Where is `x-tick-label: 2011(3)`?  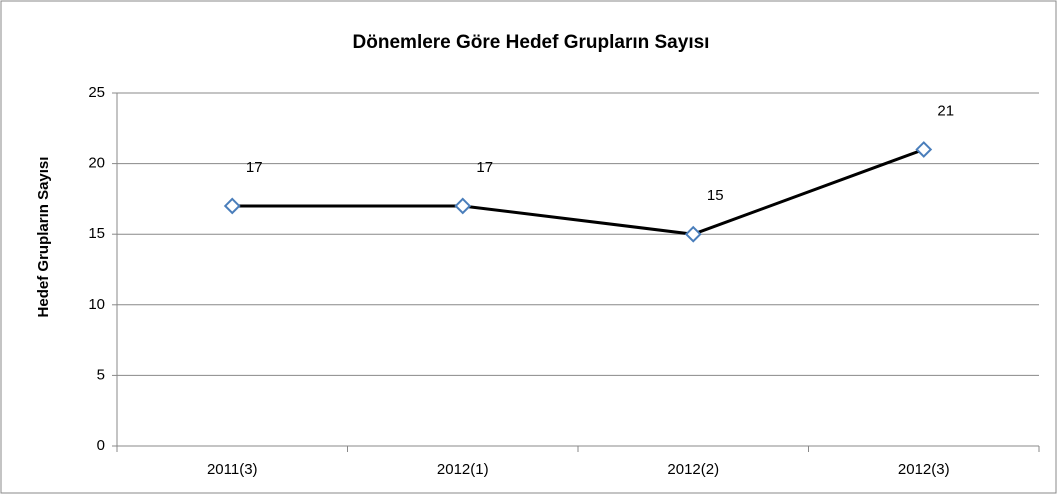 x-tick-label: 2011(3) is located at coordinates (232, 469).